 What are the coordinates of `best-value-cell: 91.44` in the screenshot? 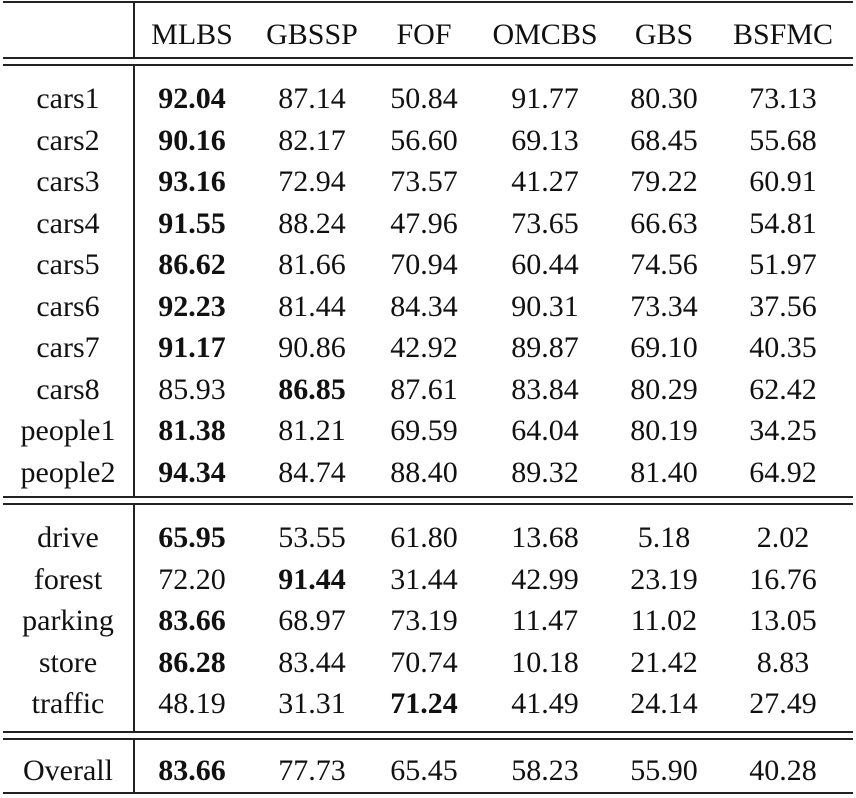 It's located at (312, 579).